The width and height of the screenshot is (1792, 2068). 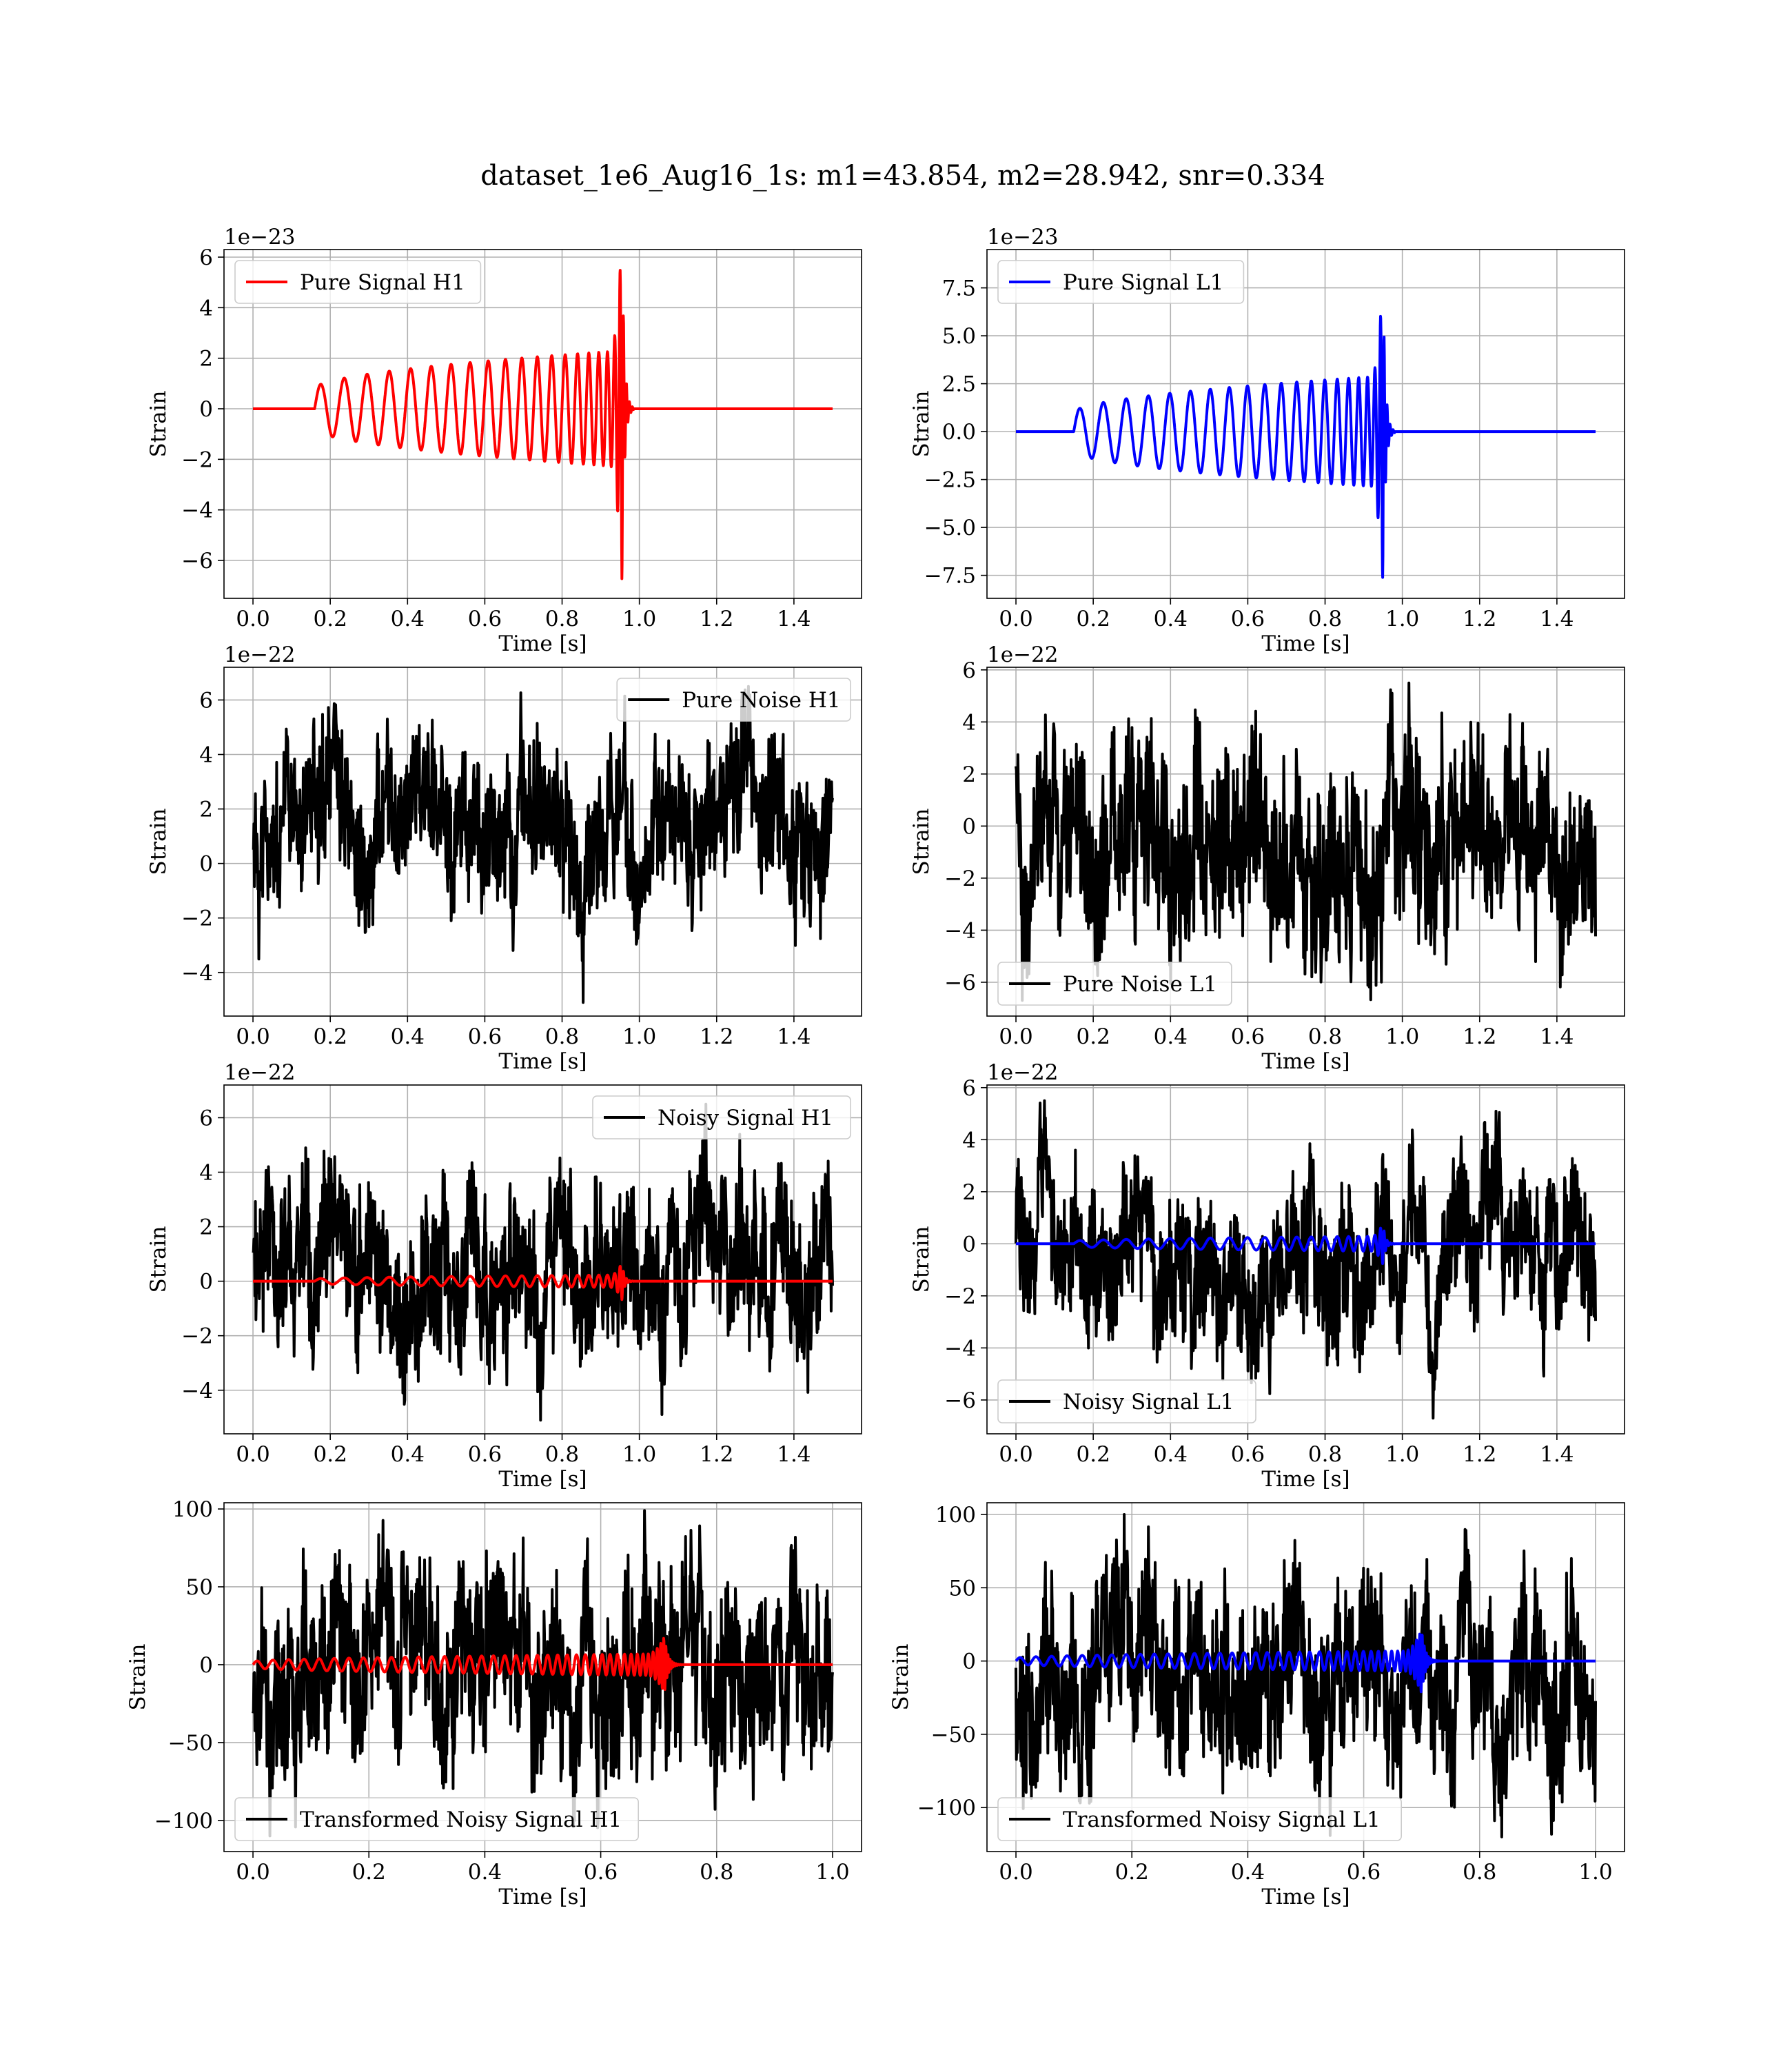 I want to click on x-tick-label: 1.0, so click(x=1402, y=1036).